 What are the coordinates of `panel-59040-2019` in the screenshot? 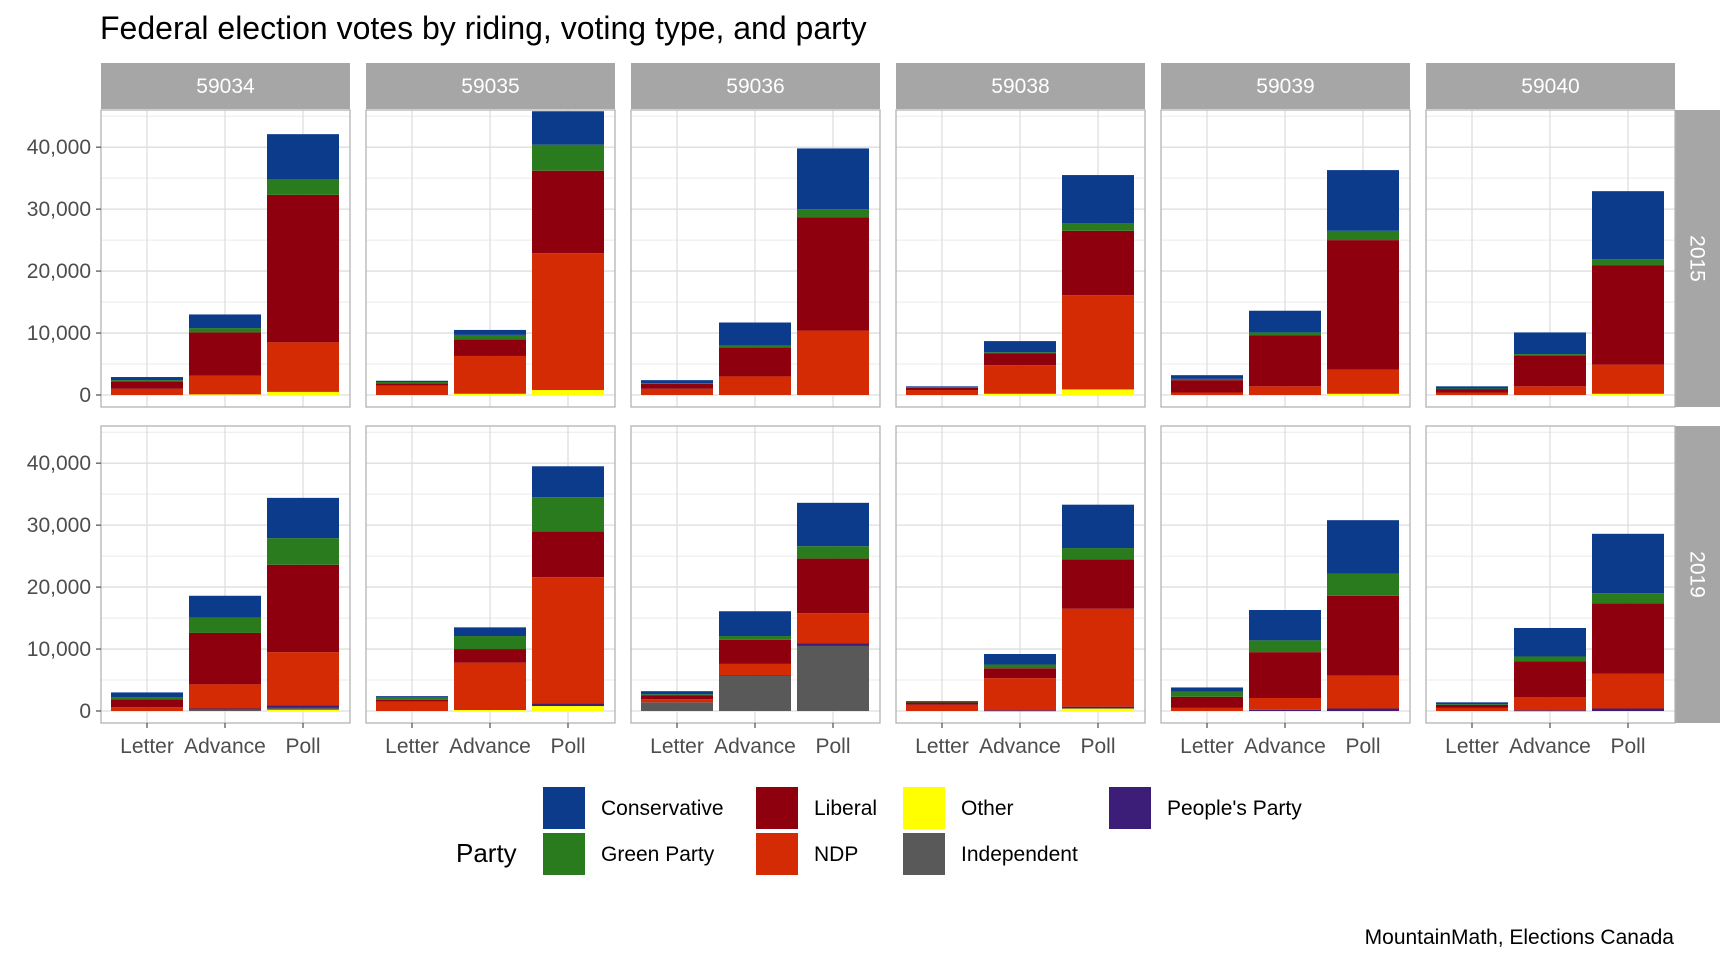 It's located at (1550, 574).